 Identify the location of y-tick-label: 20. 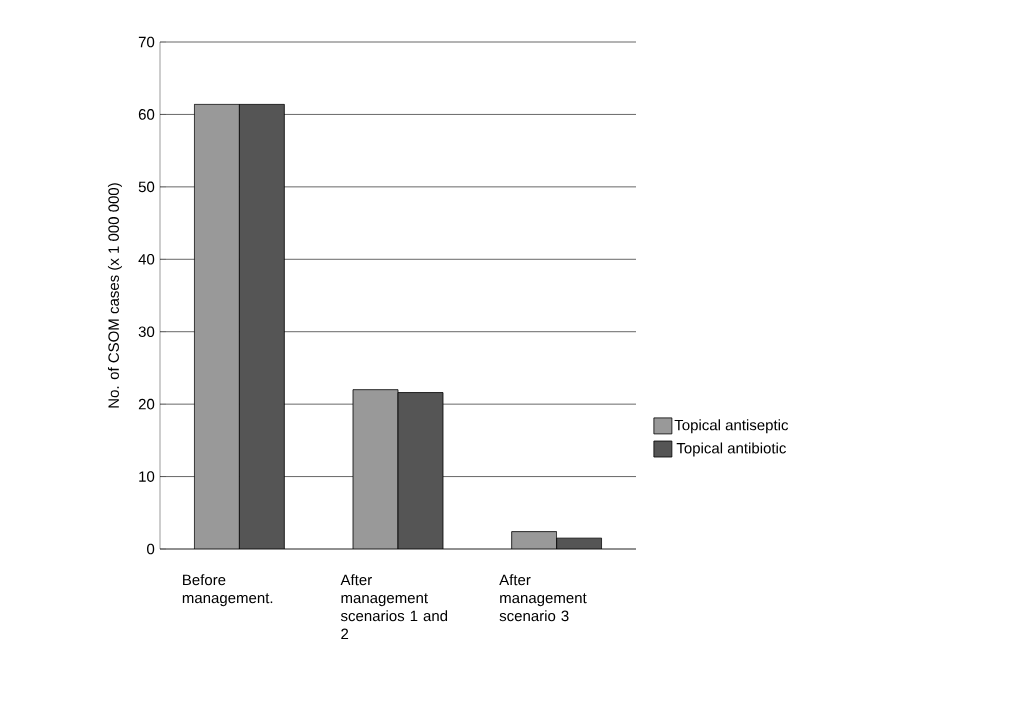
(146, 404).